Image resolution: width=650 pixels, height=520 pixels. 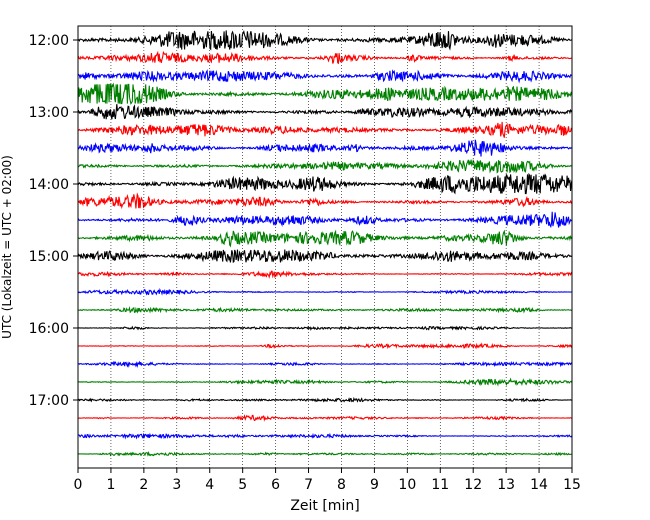 What do you see at coordinates (176, 485) in the screenshot?
I see `x-tick-label: 3` at bounding box center [176, 485].